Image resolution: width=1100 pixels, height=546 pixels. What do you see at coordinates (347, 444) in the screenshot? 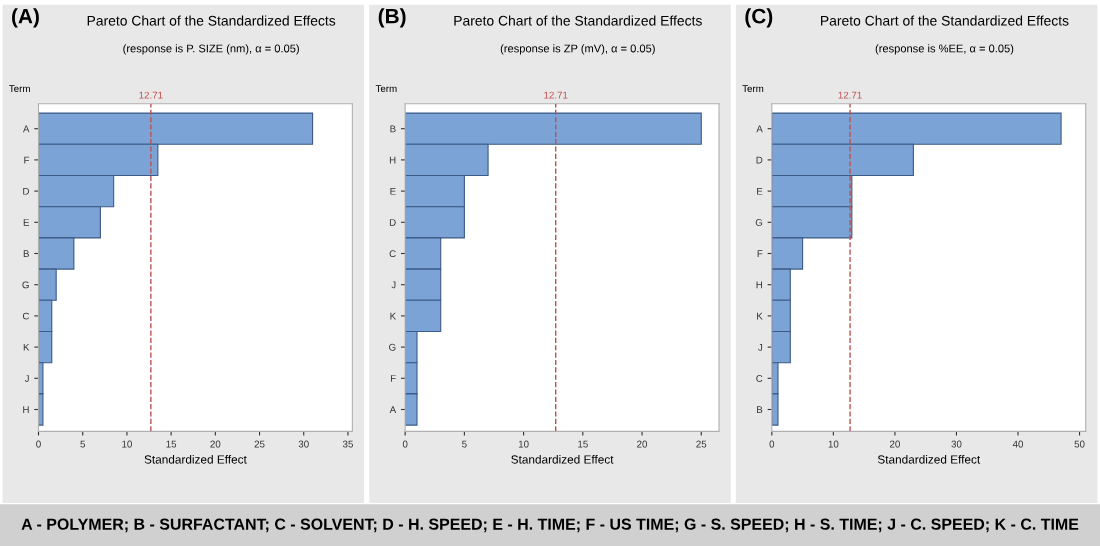
I see `x-tick-label: 35` at bounding box center [347, 444].